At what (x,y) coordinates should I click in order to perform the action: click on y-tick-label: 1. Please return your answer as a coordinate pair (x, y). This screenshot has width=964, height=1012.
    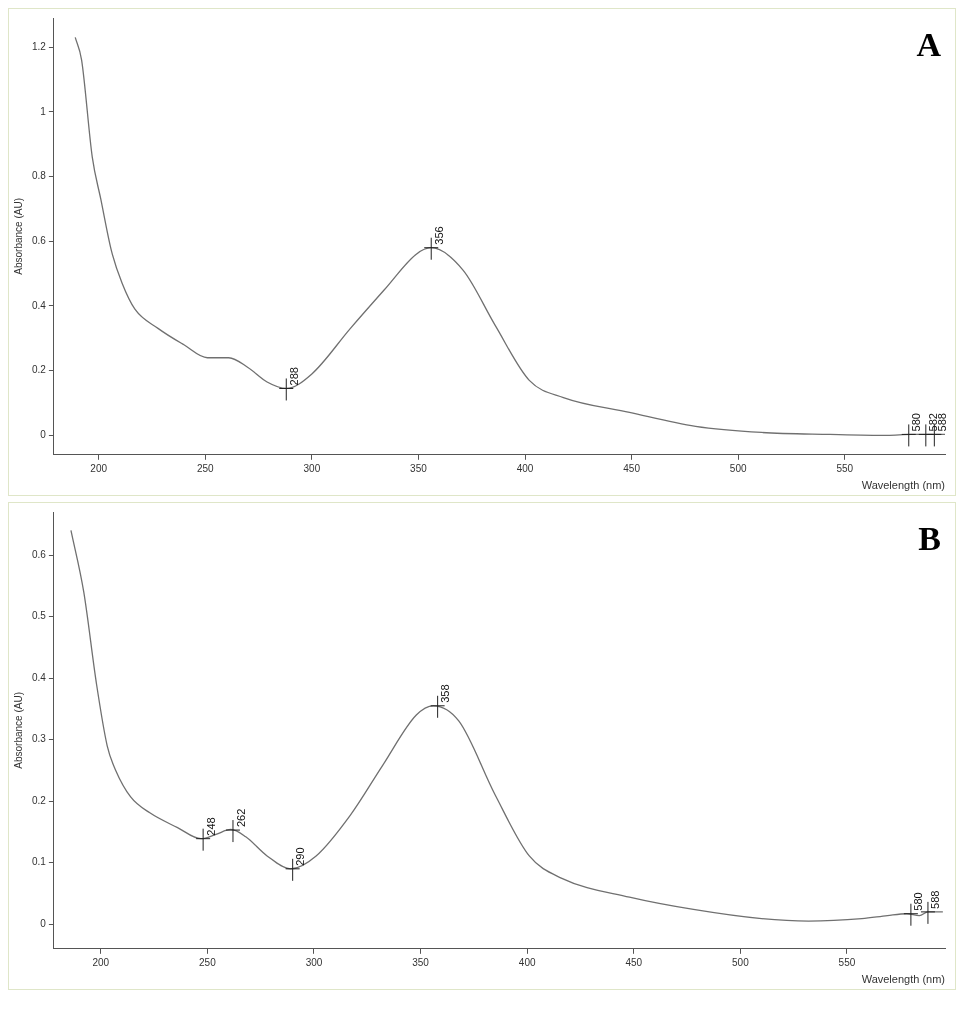
    Looking at the image, I should click on (43, 111).